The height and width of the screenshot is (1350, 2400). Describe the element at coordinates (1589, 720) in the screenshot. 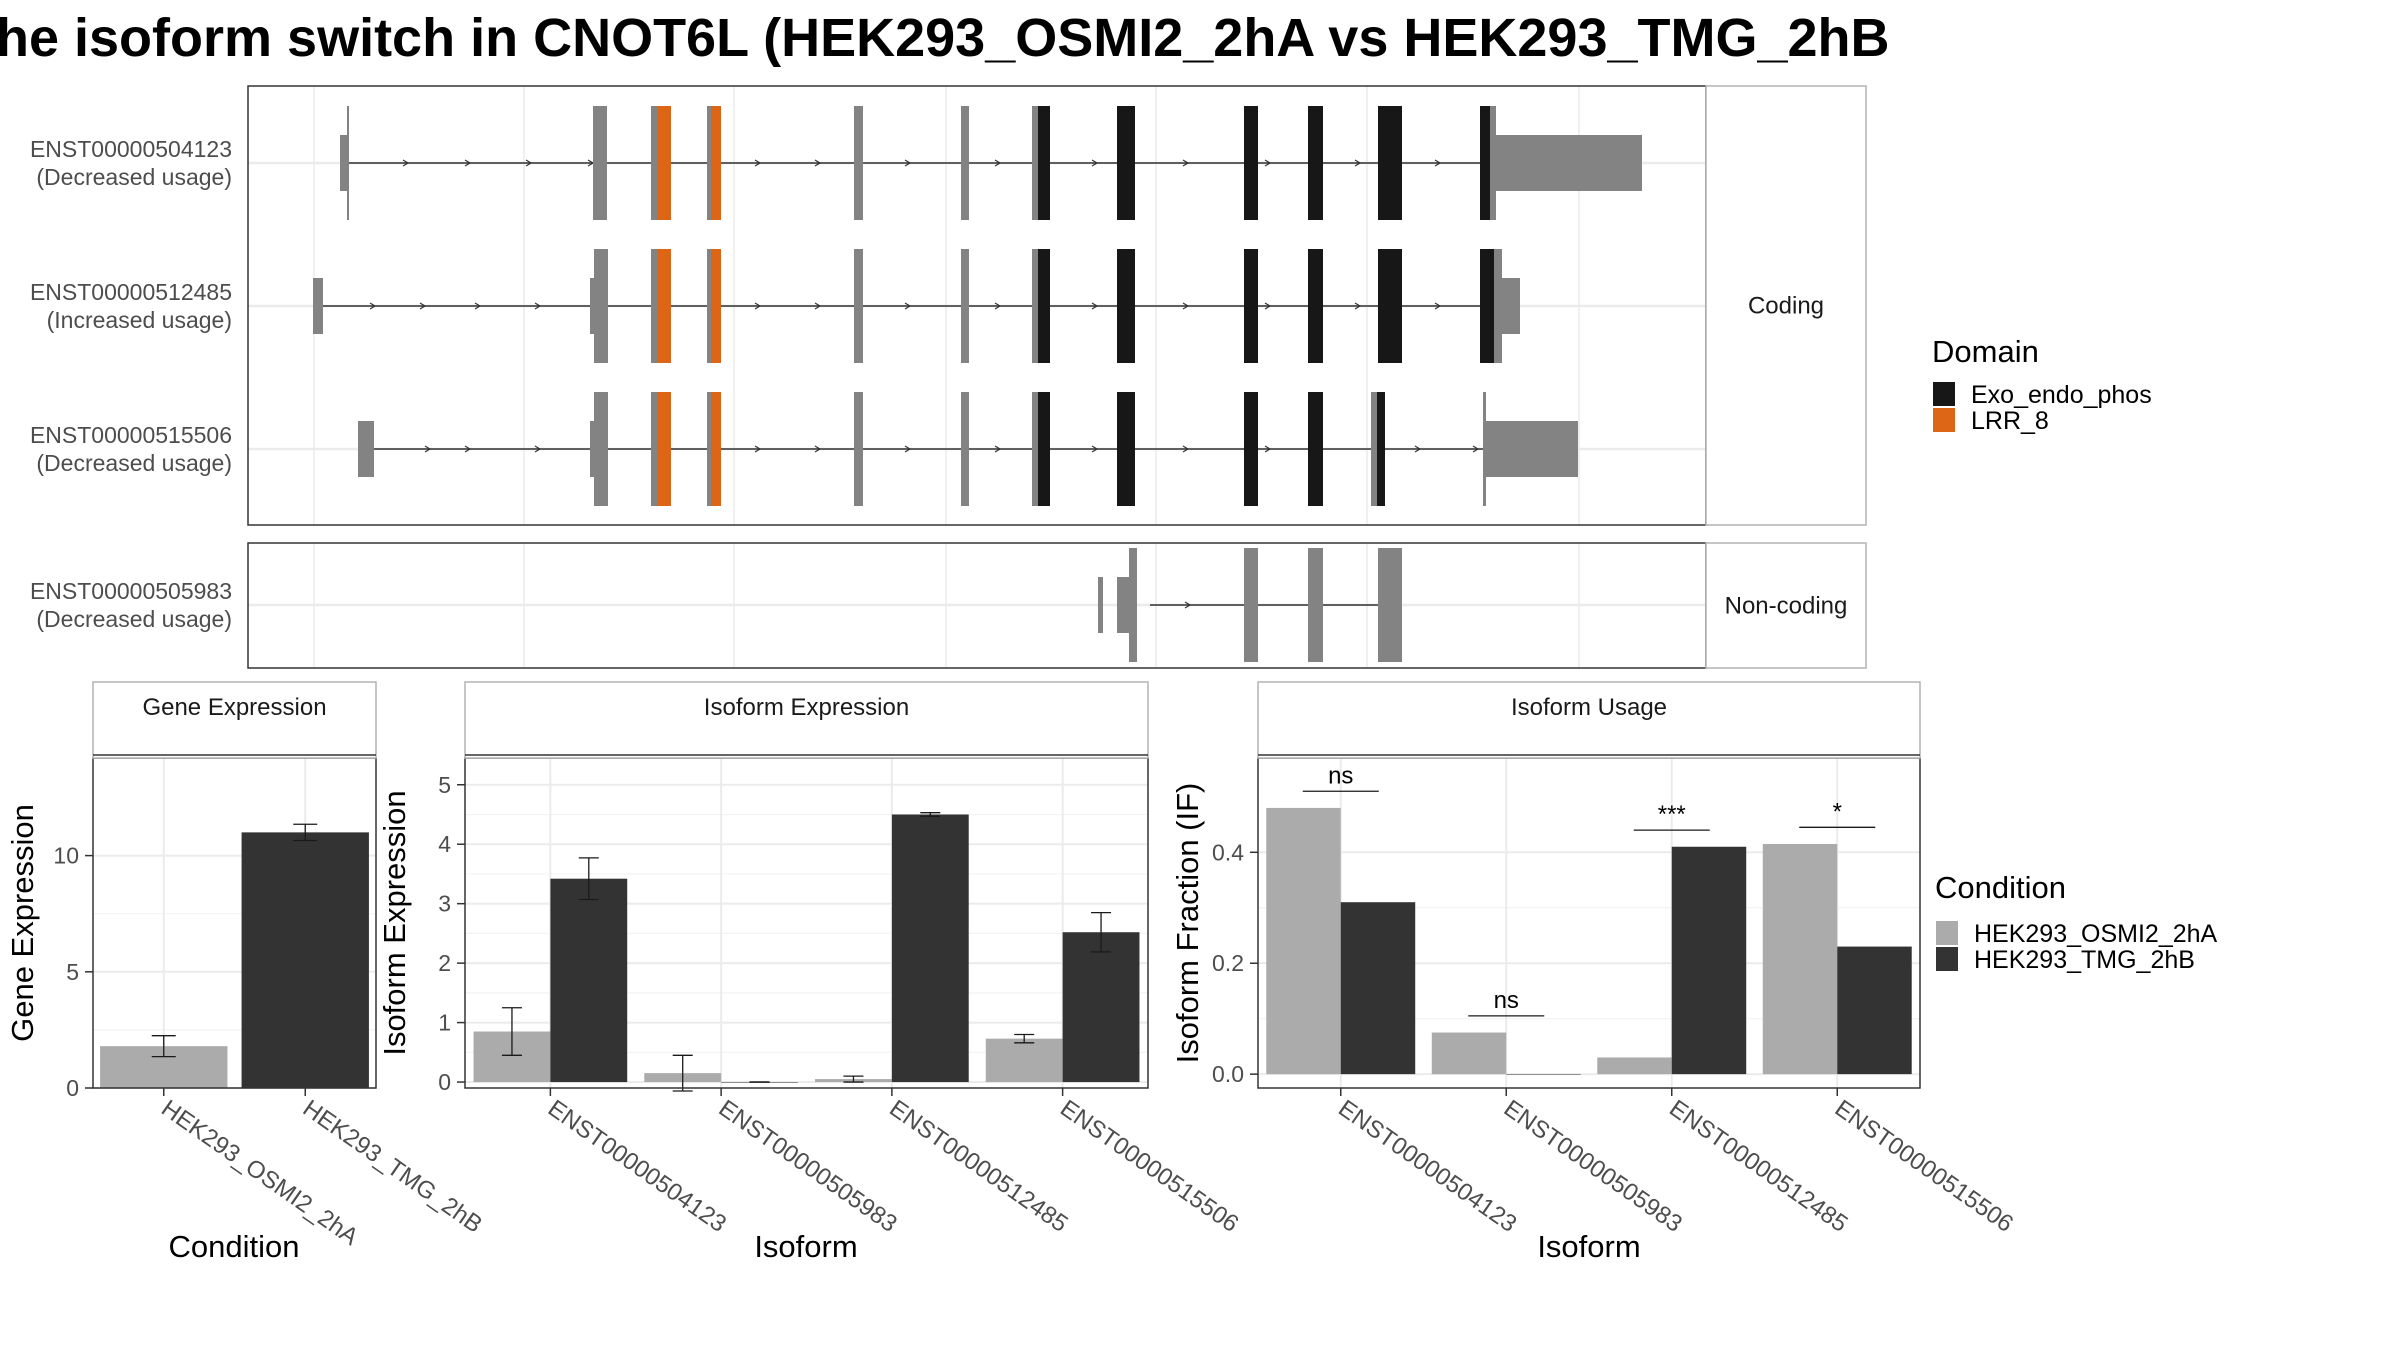

I see `panel-strip` at that location.